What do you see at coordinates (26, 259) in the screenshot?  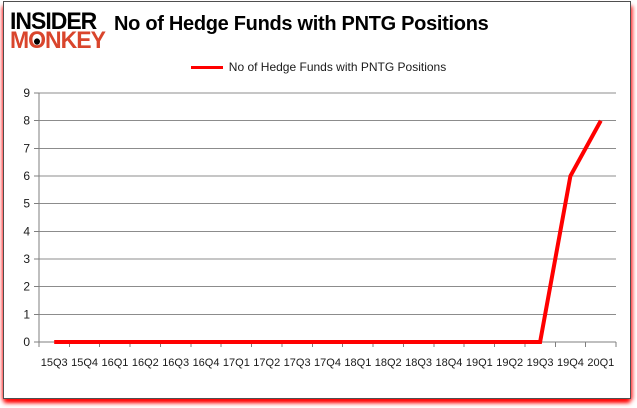 I see `y-axis-tick-label: 3` at bounding box center [26, 259].